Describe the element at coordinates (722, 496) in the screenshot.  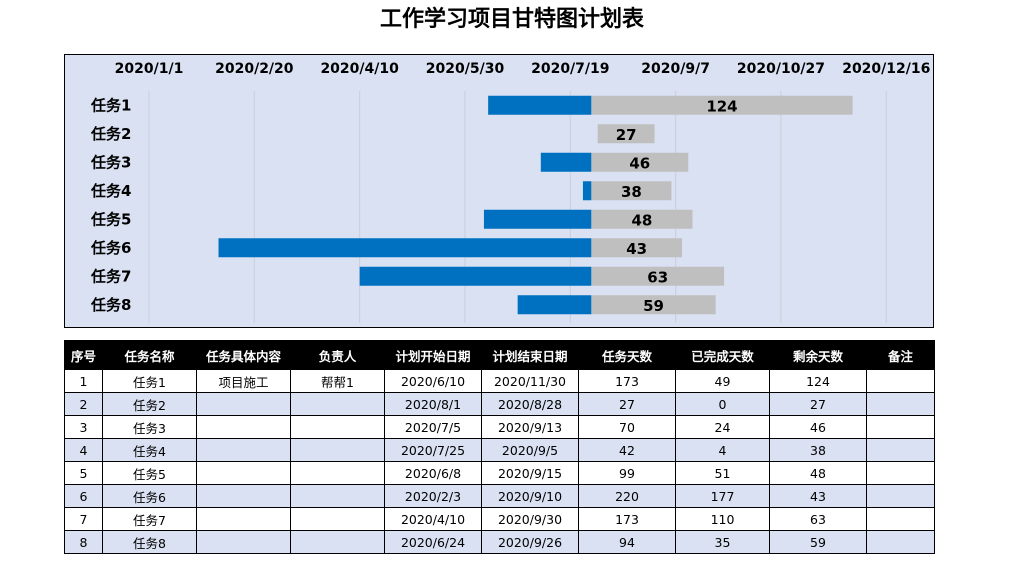
I see `table-cell: 177` at that location.